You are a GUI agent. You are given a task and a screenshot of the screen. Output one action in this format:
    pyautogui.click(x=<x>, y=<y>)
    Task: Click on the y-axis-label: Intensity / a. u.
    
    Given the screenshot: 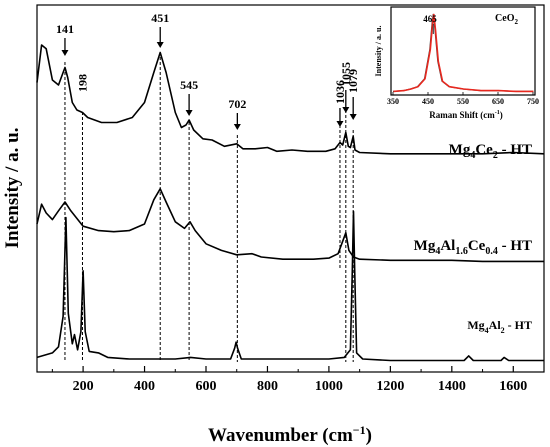 What is the action you would take?
    pyautogui.click(x=12, y=188)
    